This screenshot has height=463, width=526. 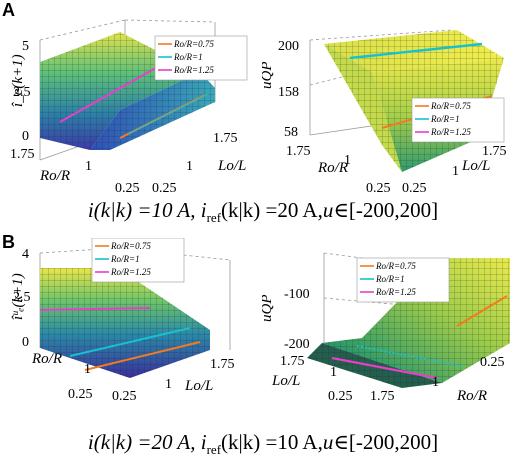 What do you see at coordinates (8, 242) in the screenshot?
I see `panel-letter-b: B` at bounding box center [8, 242].